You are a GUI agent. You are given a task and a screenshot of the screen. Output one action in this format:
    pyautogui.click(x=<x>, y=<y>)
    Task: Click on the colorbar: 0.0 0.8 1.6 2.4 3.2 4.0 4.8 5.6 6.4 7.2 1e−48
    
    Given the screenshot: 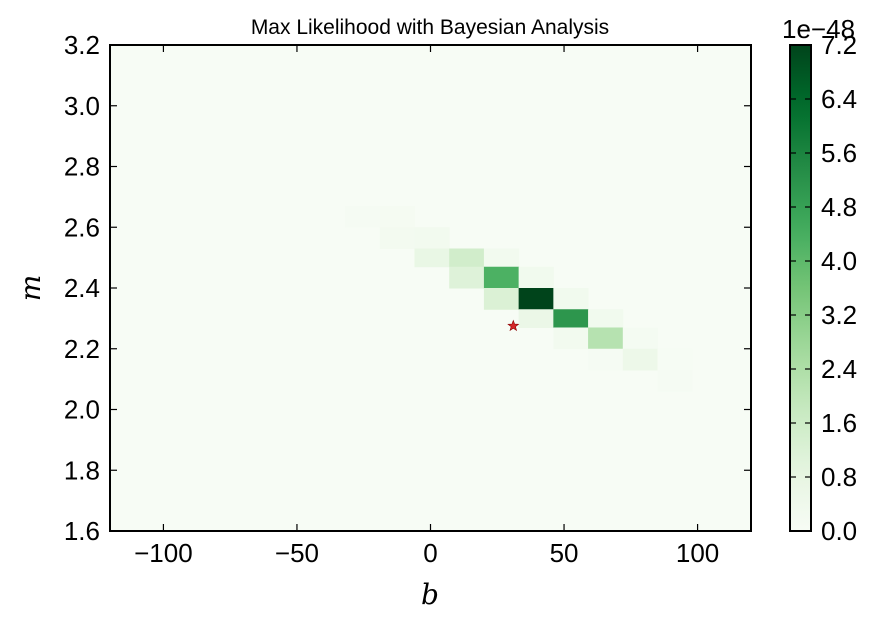 What is the action you would take?
    pyautogui.click(x=819, y=280)
    